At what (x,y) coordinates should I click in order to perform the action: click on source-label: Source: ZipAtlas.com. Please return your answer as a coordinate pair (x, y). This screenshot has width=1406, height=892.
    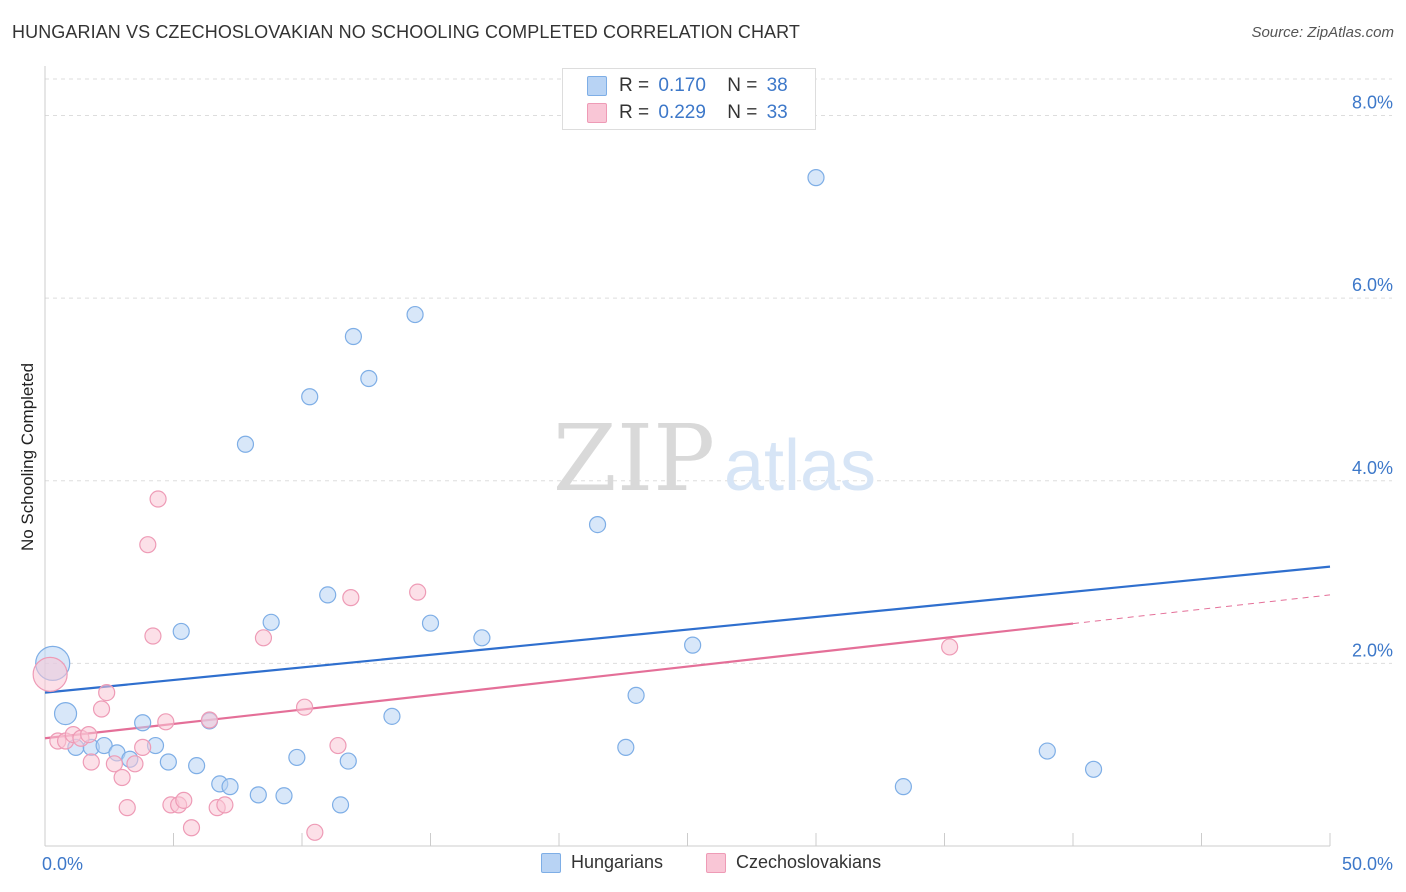
    Looking at the image, I should click on (1322, 32).